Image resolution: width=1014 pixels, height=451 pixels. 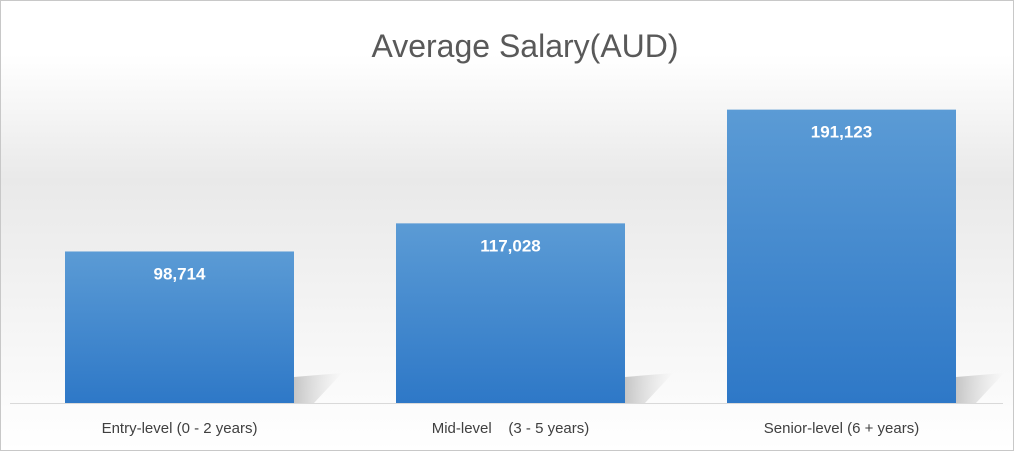 I want to click on x-tick-label: Entry-level (0 - 2 years), so click(x=180, y=428).